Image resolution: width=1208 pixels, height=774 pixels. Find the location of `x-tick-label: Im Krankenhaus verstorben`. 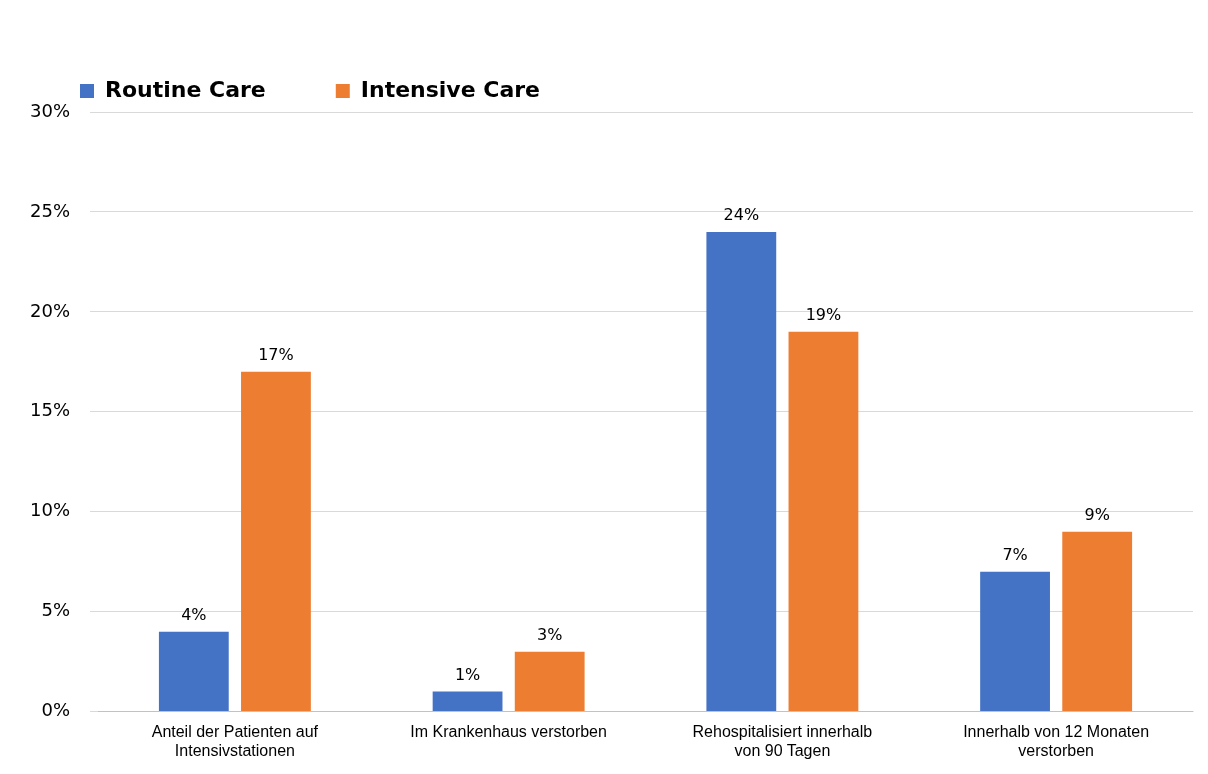

x-tick-label: Im Krankenhaus verstorben is located at coordinates (508, 731).